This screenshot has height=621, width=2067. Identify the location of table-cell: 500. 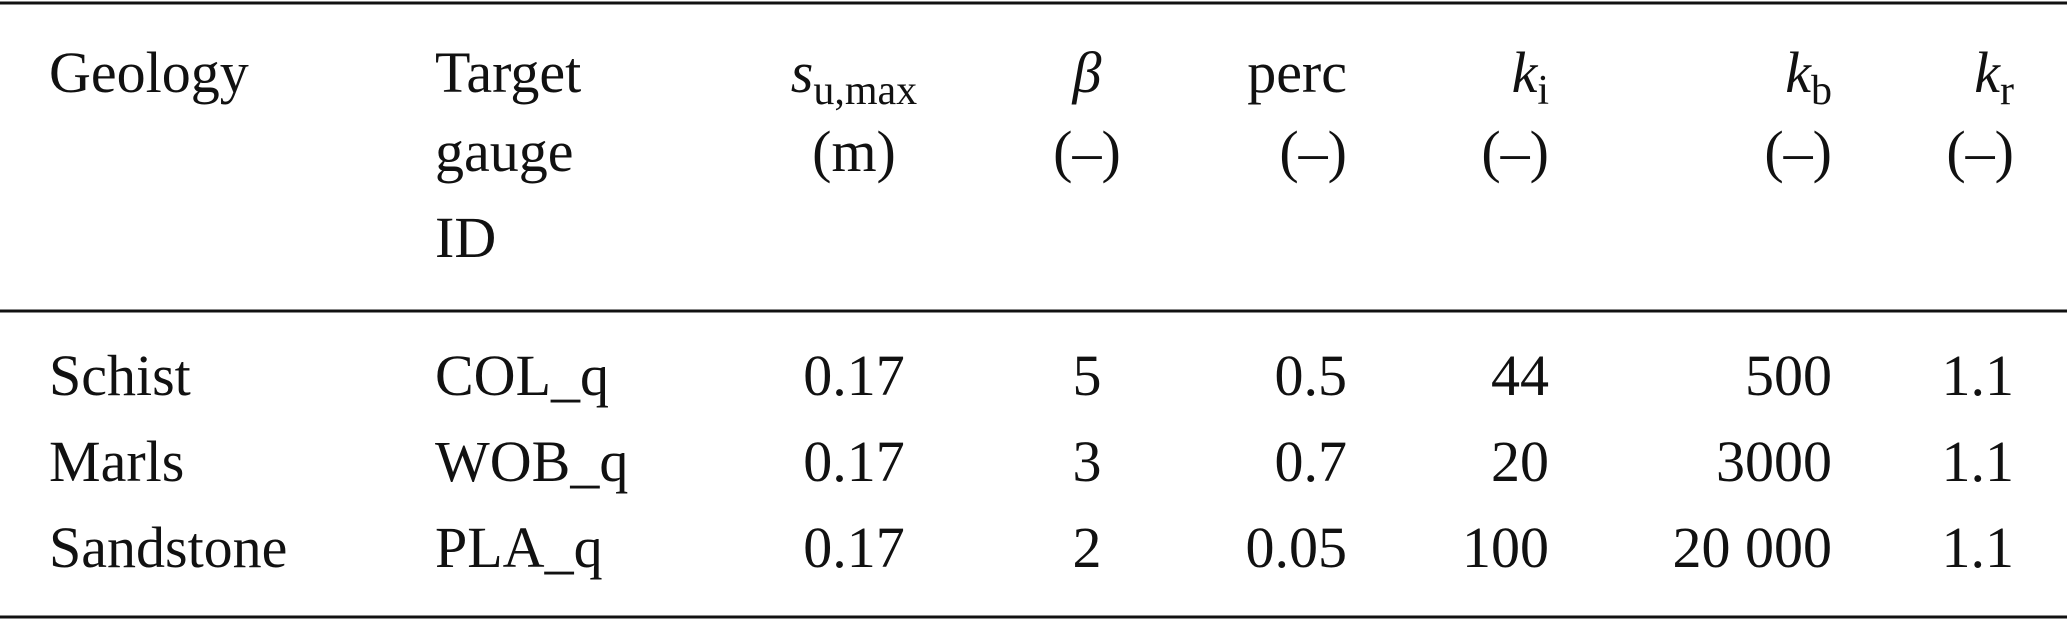
(1788, 375).